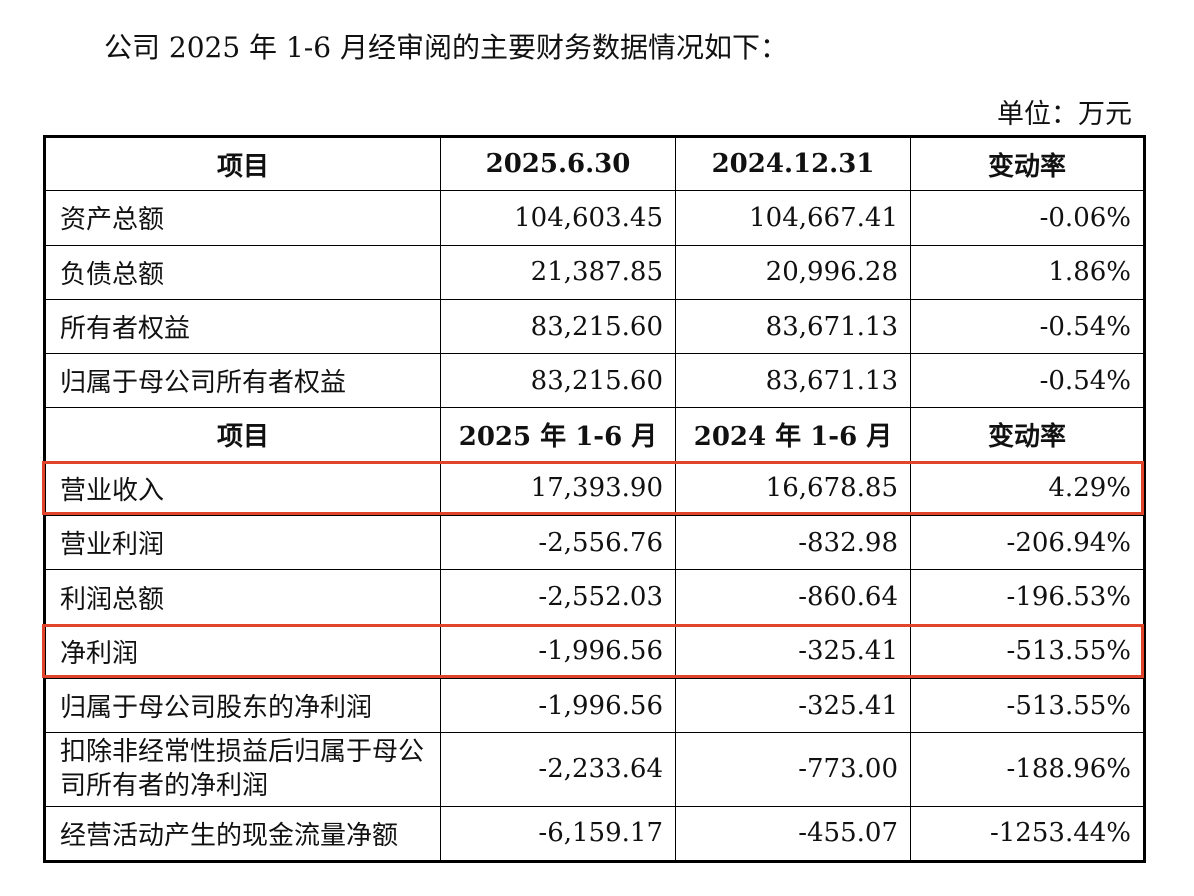 Image resolution: width=1194 pixels, height=896 pixels. Describe the element at coordinates (446, 47) in the screenshot. I see `intro-text: 公司 2025 年 1-6 月经审阅的主要财务数据情况如下：` at that location.